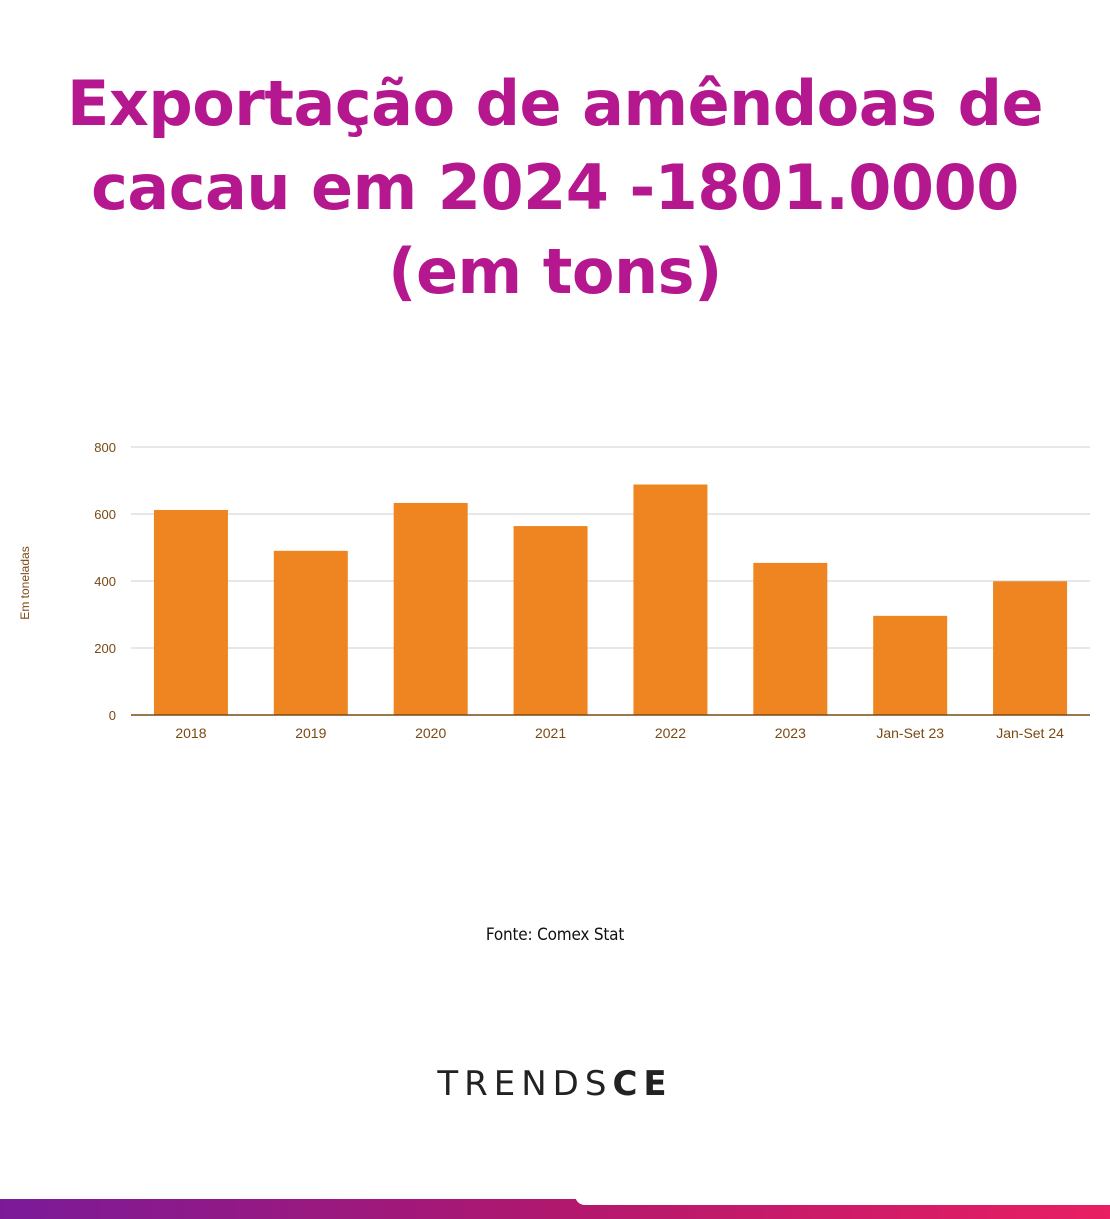  What do you see at coordinates (555, 271) in the screenshot?
I see `title-line-3: (em tons)` at bounding box center [555, 271].